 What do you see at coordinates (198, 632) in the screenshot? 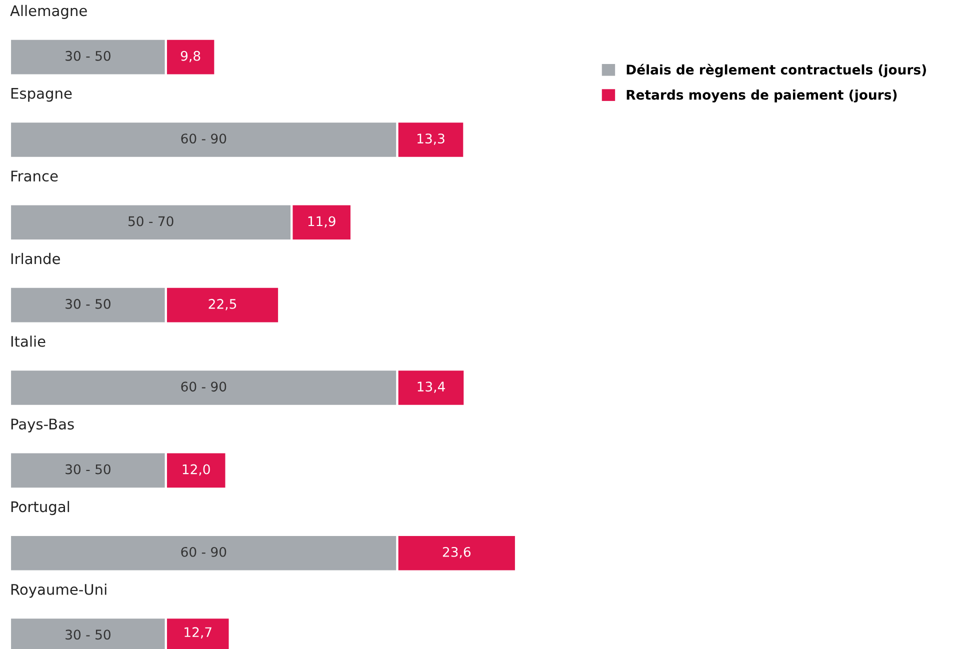
I see `data-label: 12,7` at bounding box center [198, 632].